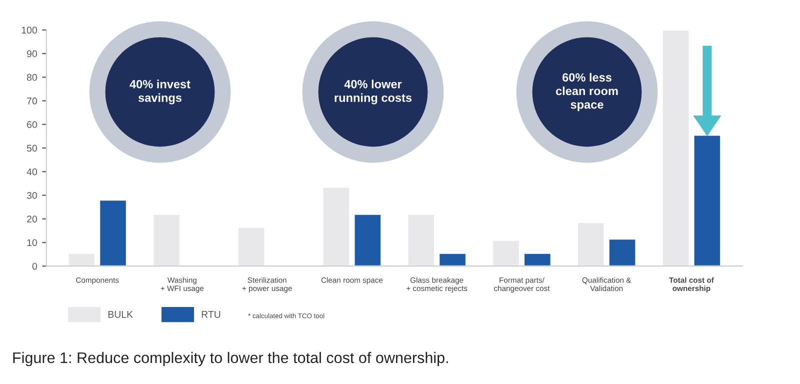 The image size is (800, 384). I want to click on y-tick-label: 10, so click(32, 242).